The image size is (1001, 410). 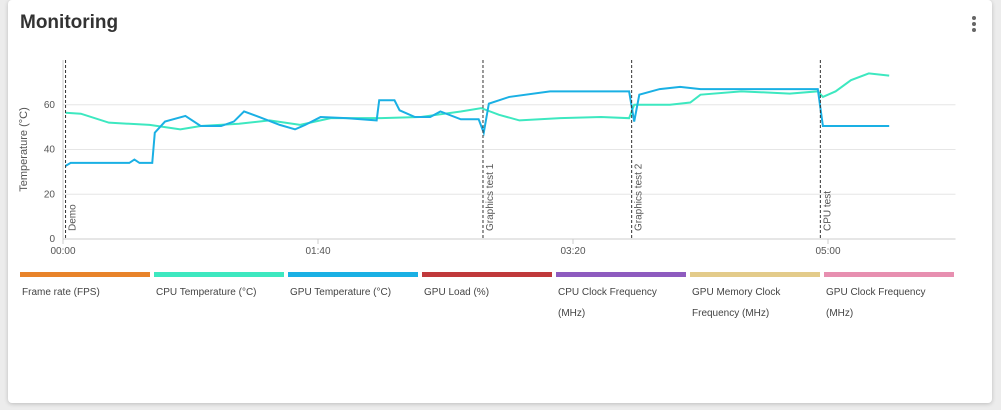 I want to click on legend-label: CPU Clock Frequency (MHz), so click(x=607, y=303).